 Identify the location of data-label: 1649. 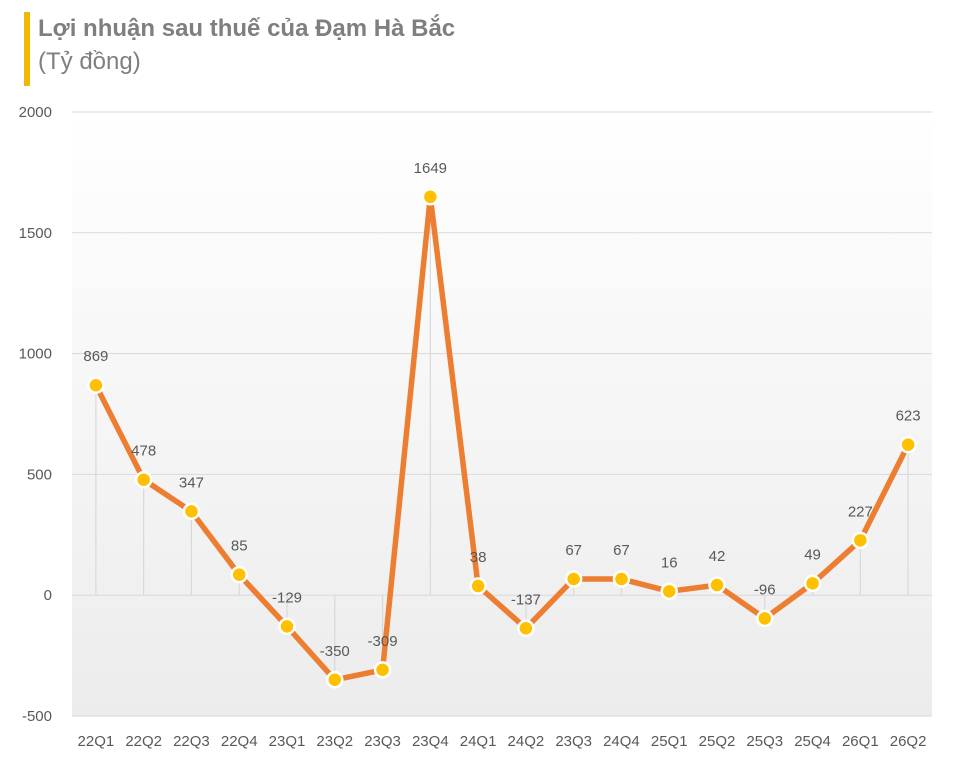
(430, 168).